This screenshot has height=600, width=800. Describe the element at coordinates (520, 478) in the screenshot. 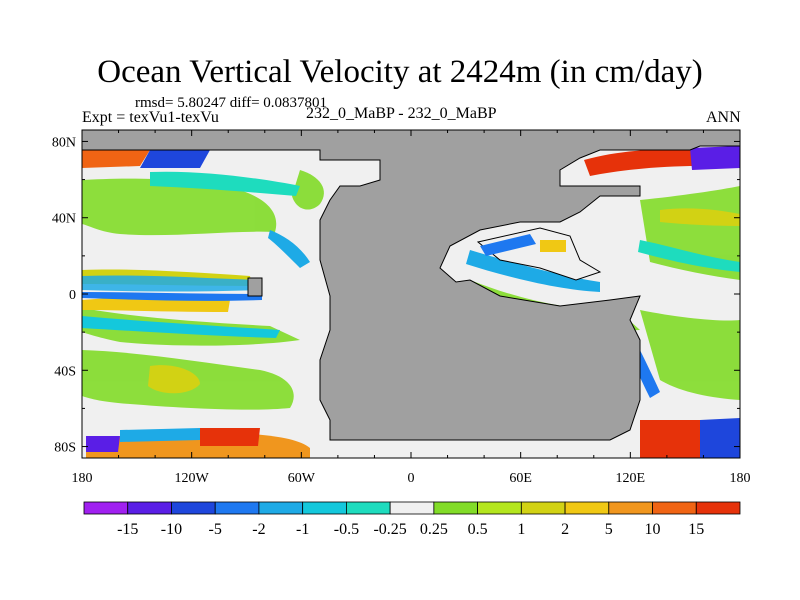

I see `x-tick-label: 60E` at that location.